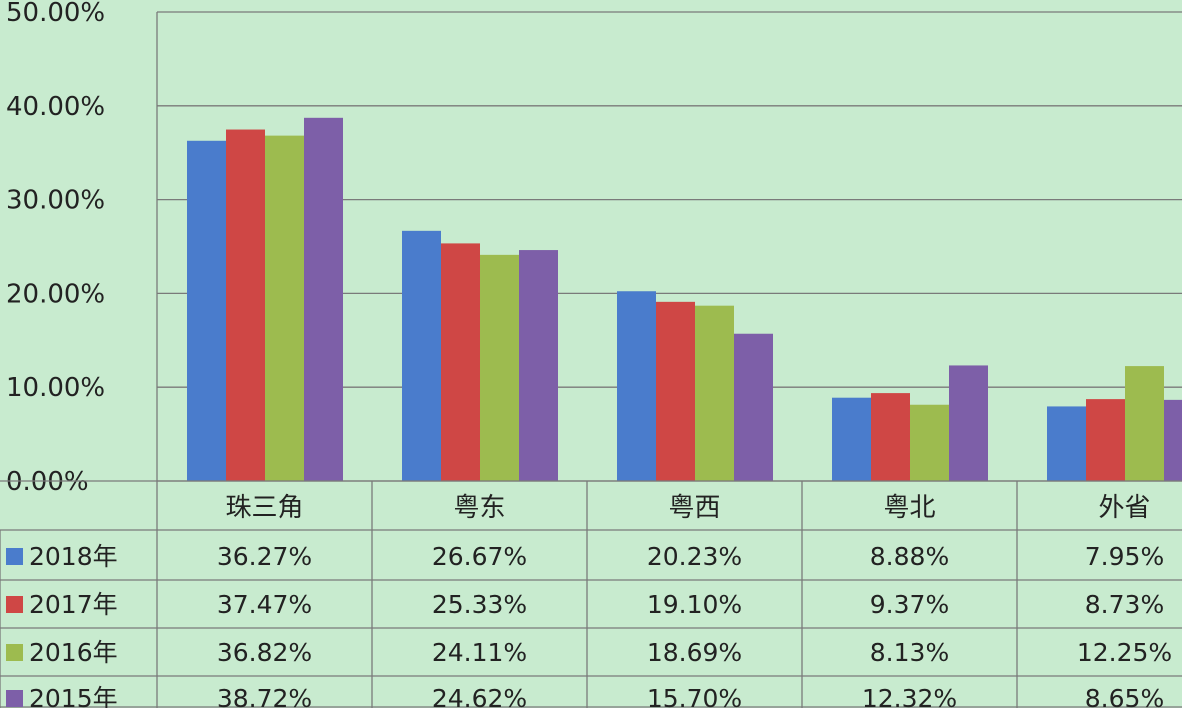 This screenshot has height=708, width=1182. What do you see at coordinates (264, 652) in the screenshot?
I see `data-label: 36.82%` at bounding box center [264, 652].